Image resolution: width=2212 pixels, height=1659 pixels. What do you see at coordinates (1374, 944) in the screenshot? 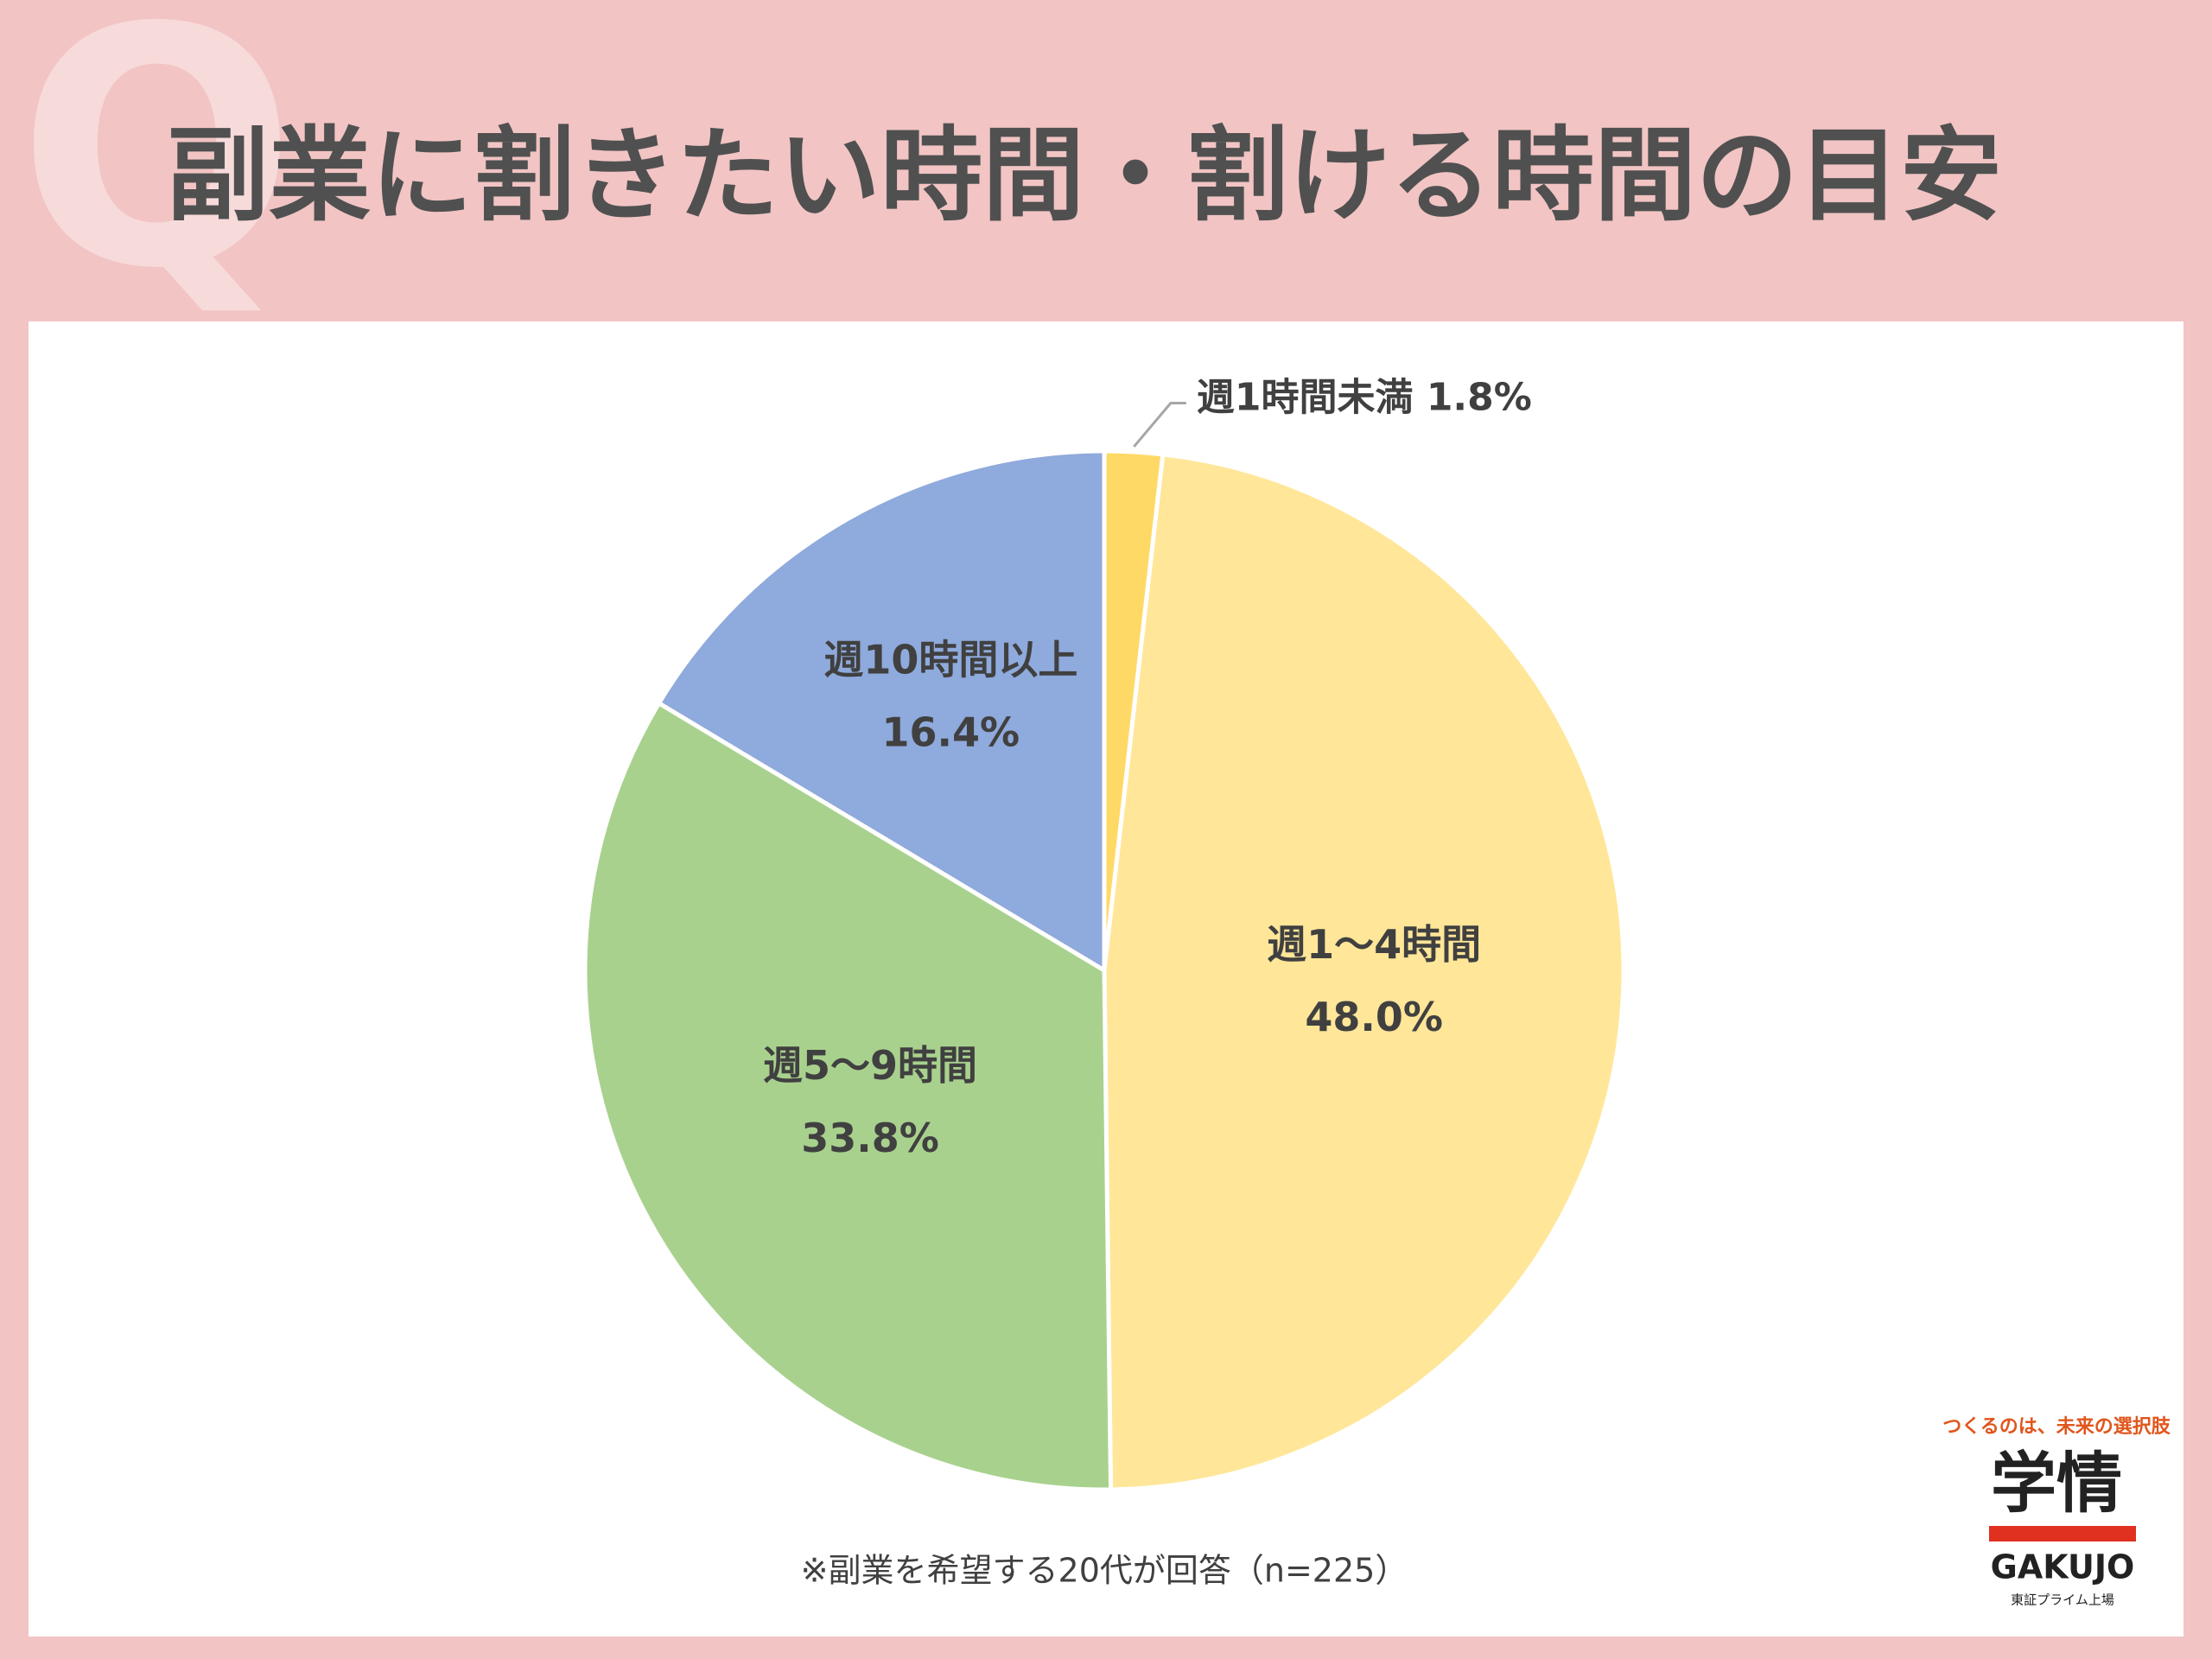
I see `category-label: 週1～4時間` at bounding box center [1374, 944].